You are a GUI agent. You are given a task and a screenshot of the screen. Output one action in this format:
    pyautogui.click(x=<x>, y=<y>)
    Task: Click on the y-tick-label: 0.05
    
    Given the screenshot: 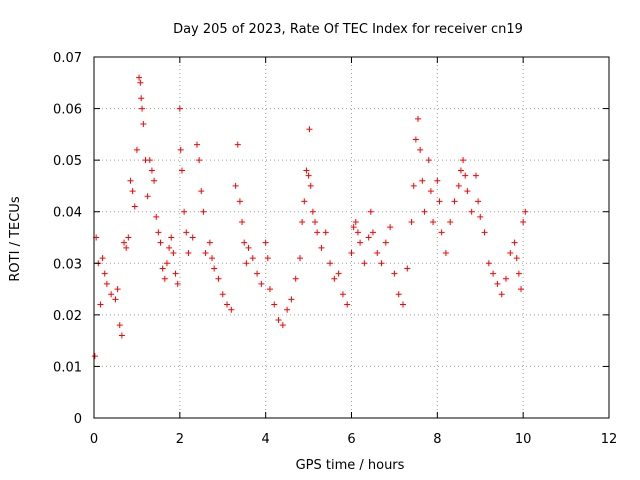 What is the action you would take?
    pyautogui.click(x=67, y=161)
    